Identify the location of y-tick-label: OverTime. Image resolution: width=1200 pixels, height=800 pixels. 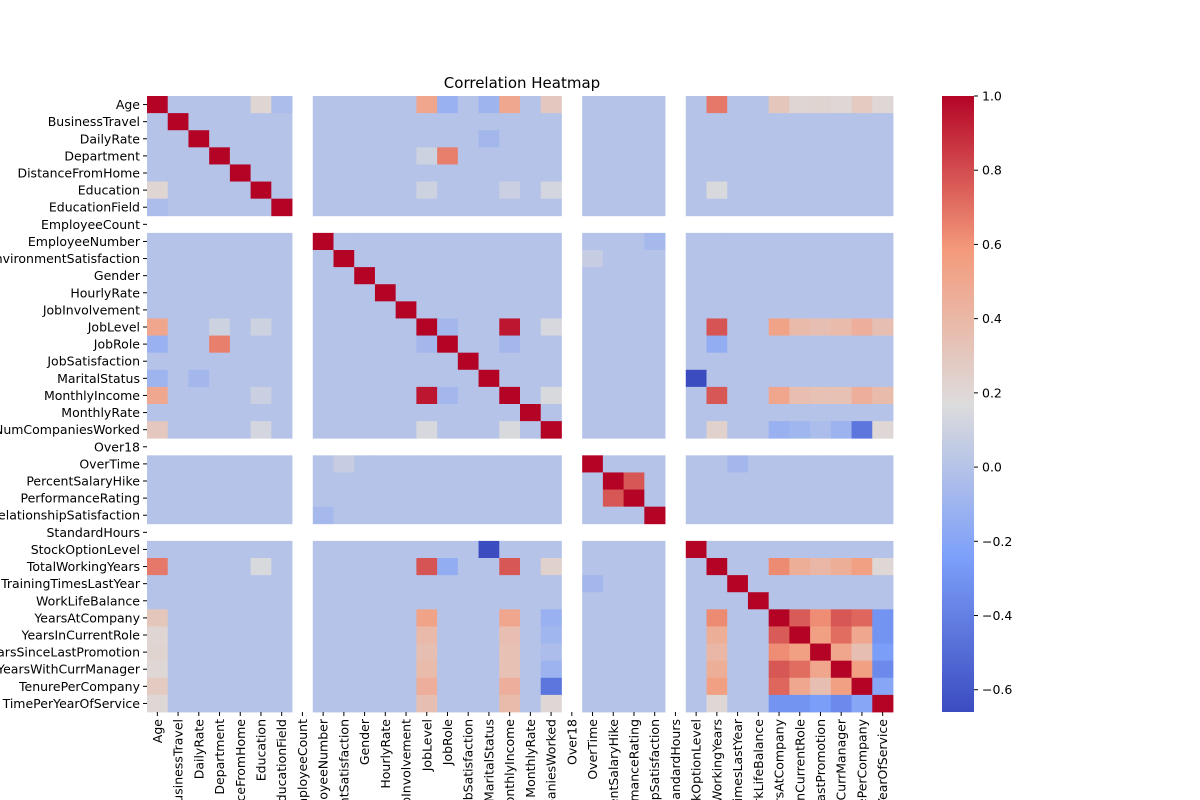
(109, 463).